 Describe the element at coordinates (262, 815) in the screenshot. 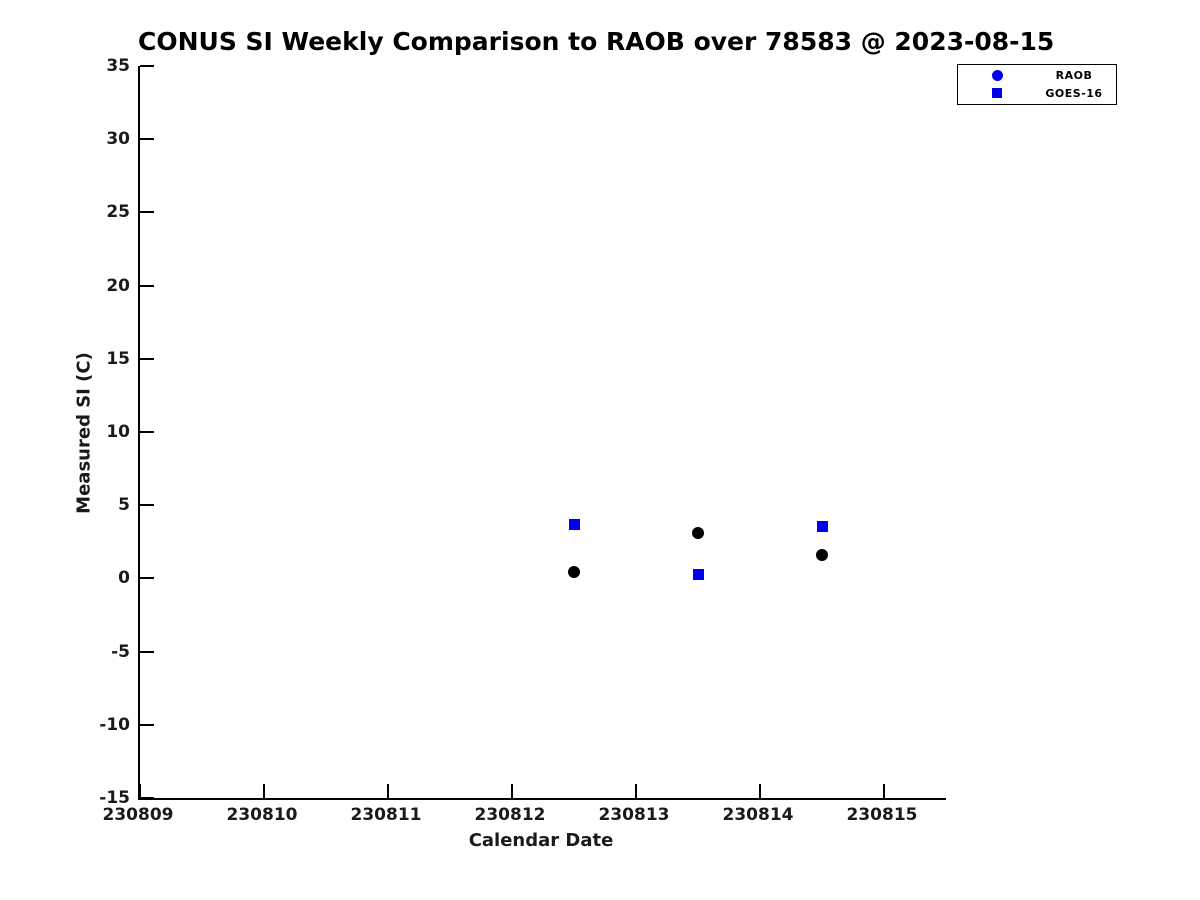

I see `x-tick-label: 230810` at that location.